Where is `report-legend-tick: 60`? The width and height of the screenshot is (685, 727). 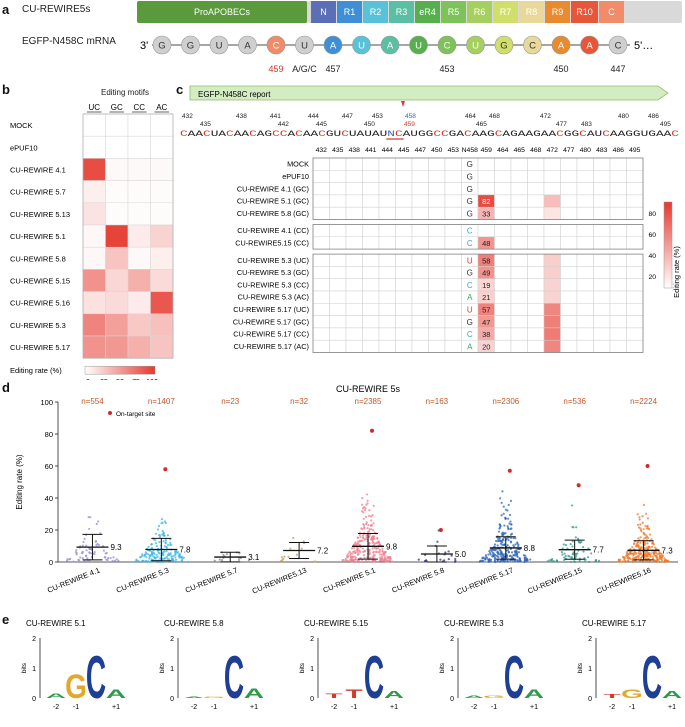
report-legend-tick: 60 is located at coordinates (652, 235).